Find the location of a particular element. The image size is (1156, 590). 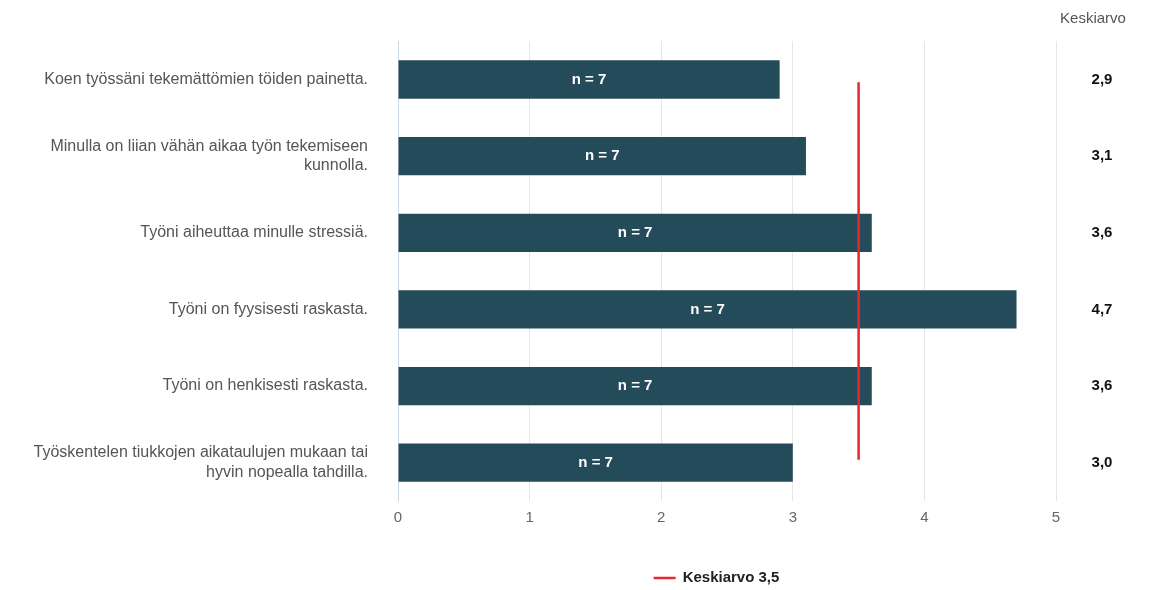

x-tick-label: 3 is located at coordinates (792, 517).